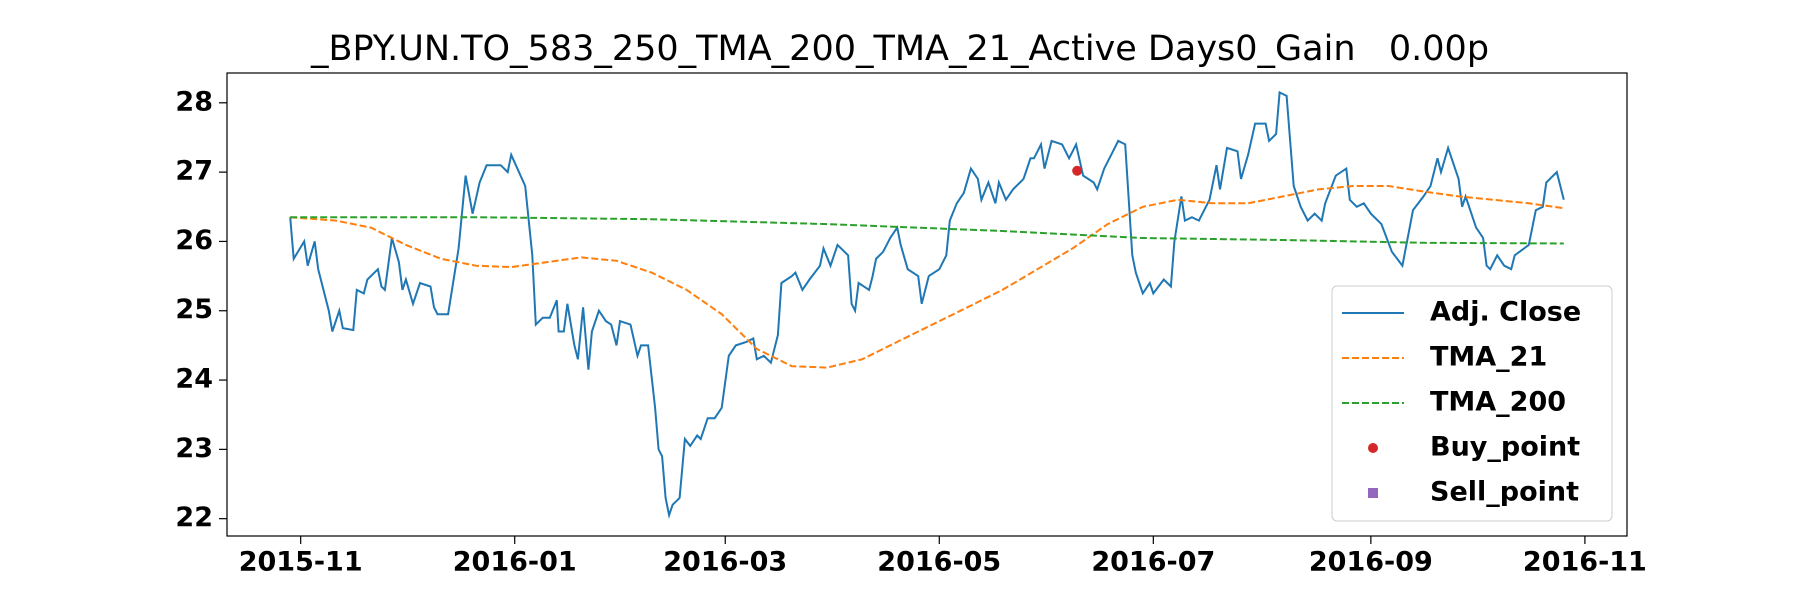 The height and width of the screenshot is (600, 1800). What do you see at coordinates (1498, 402) in the screenshot?
I see `legend-label: TMA_200` at bounding box center [1498, 402].